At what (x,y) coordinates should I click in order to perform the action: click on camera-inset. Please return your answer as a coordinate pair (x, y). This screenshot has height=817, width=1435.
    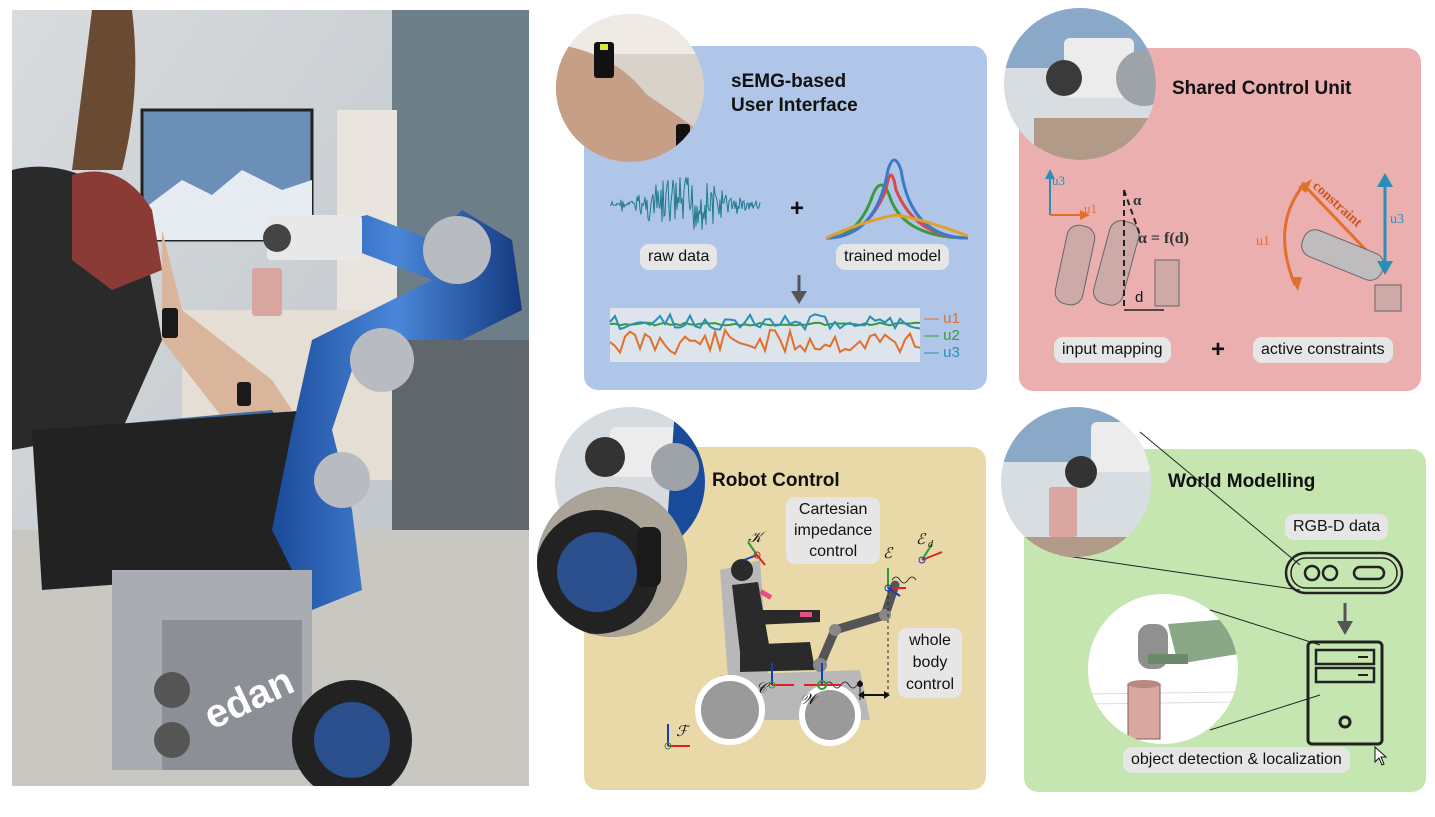
    Looking at the image, I should click on (1076, 482).